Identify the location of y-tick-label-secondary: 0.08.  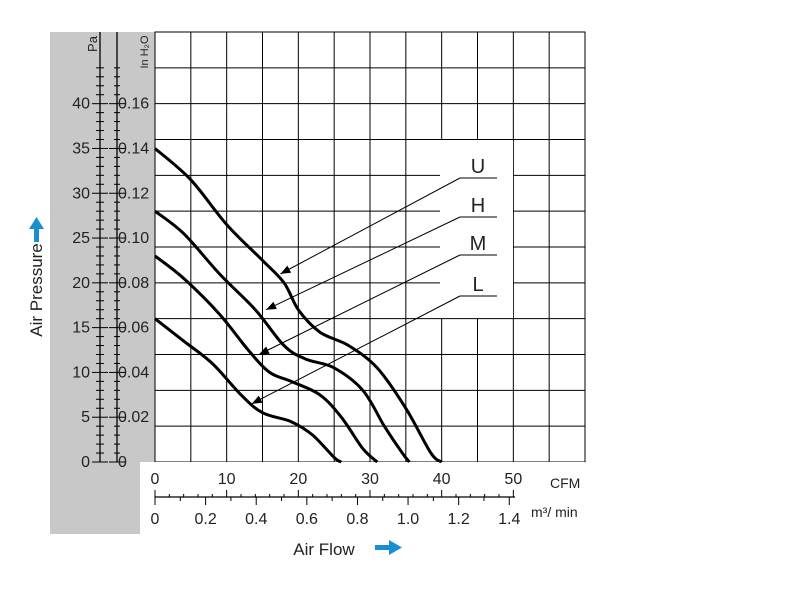
(133, 283).